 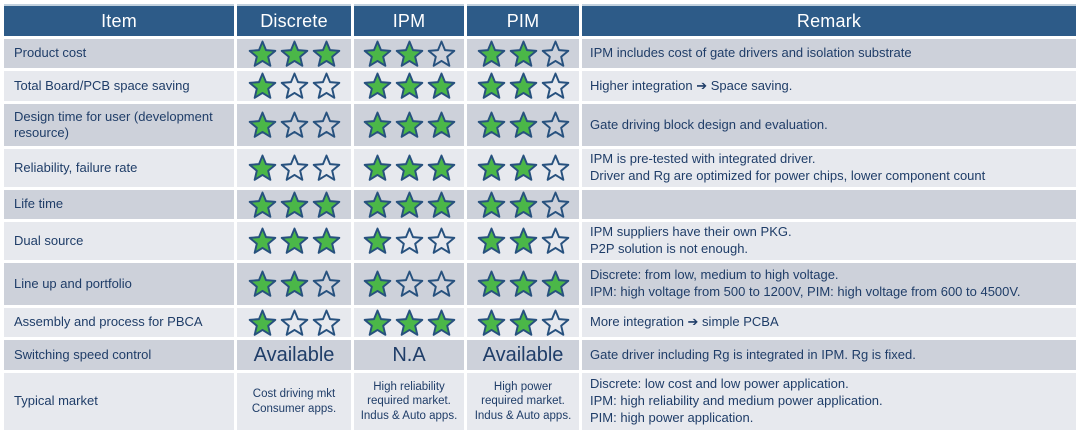 I want to click on header-ipm: IPM, so click(x=409, y=20).